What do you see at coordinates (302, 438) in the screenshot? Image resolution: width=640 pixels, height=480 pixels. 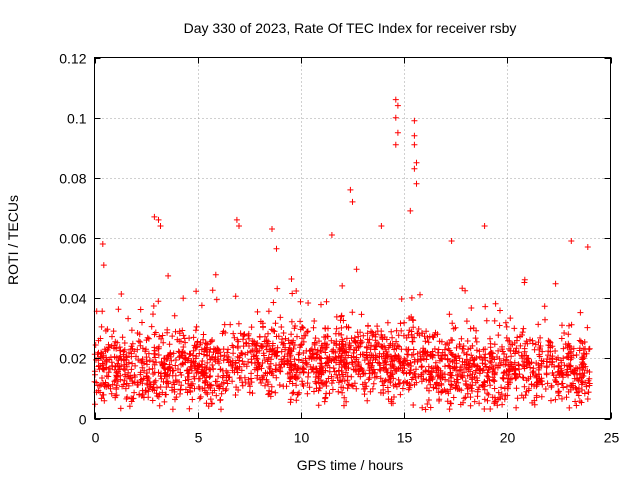 I see `x-tick-label: 10` at bounding box center [302, 438].